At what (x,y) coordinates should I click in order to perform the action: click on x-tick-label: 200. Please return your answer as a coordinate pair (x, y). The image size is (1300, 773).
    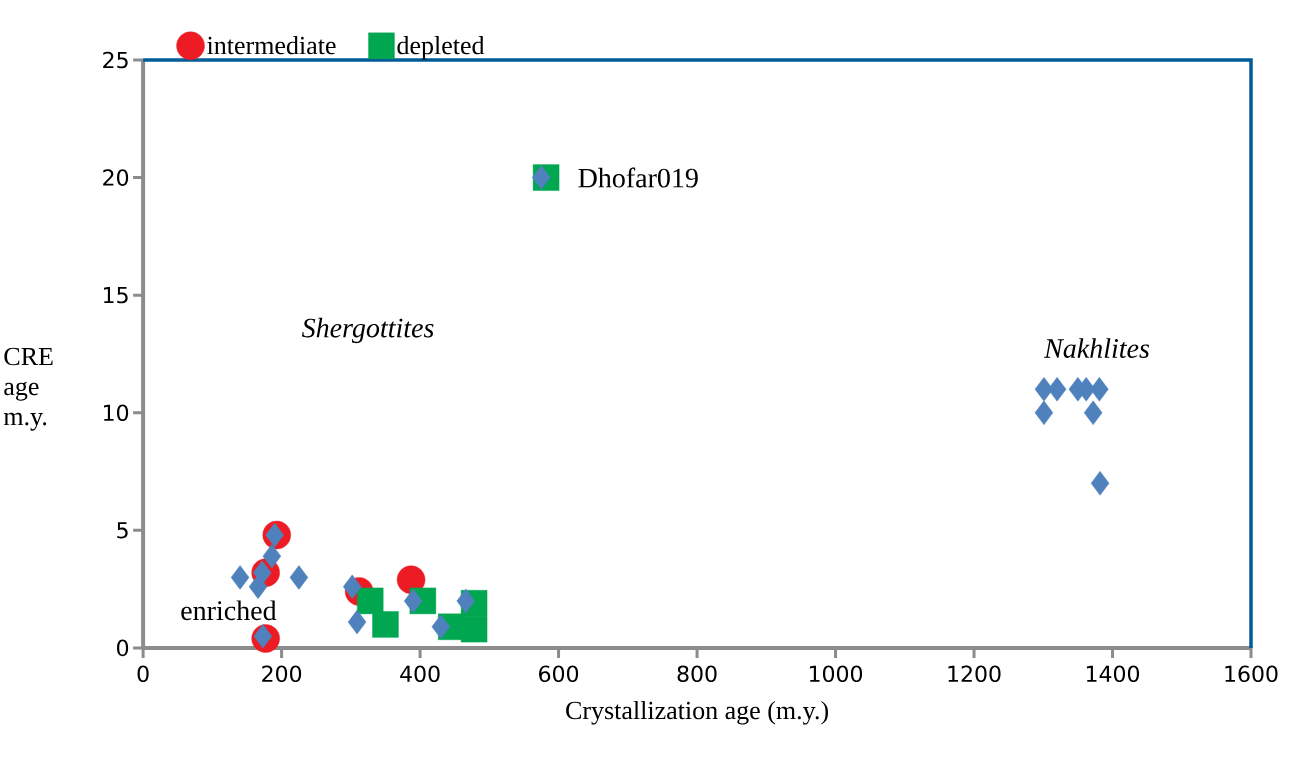
    Looking at the image, I should click on (282, 674).